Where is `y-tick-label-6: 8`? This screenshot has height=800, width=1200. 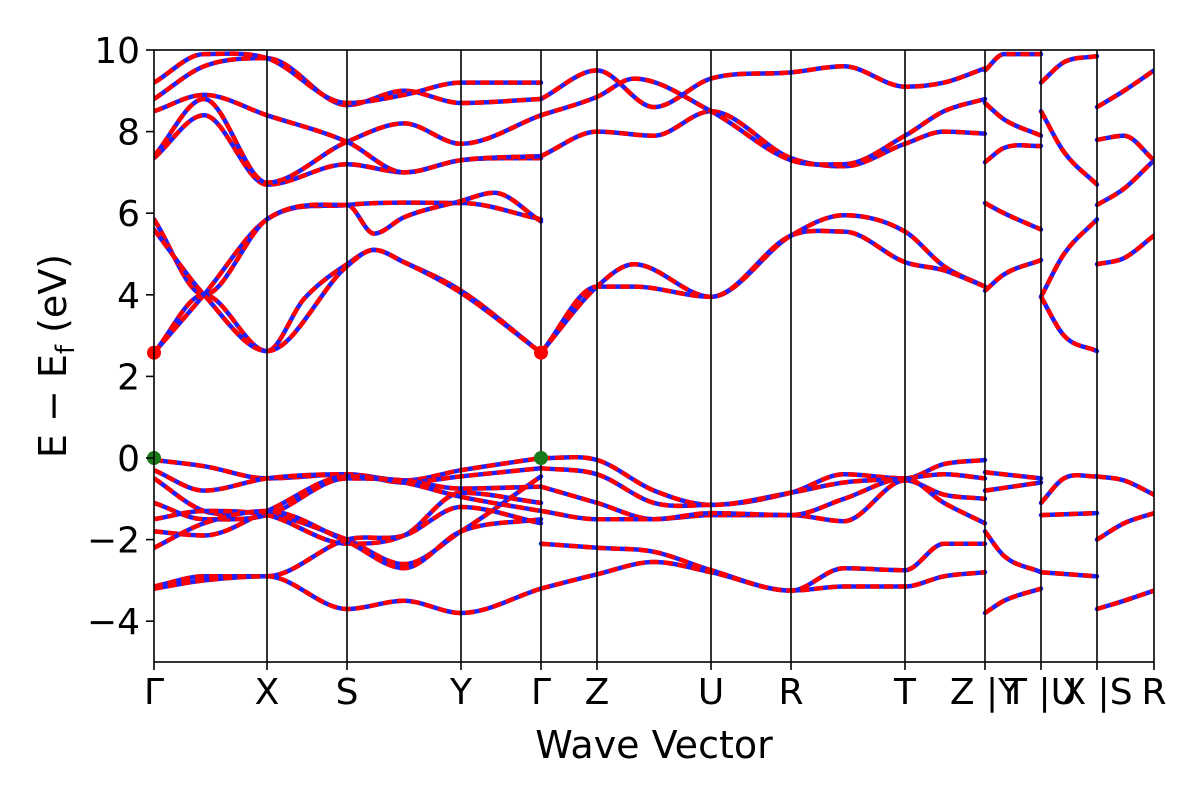
y-tick-label-6: 8 is located at coordinates (128, 133).